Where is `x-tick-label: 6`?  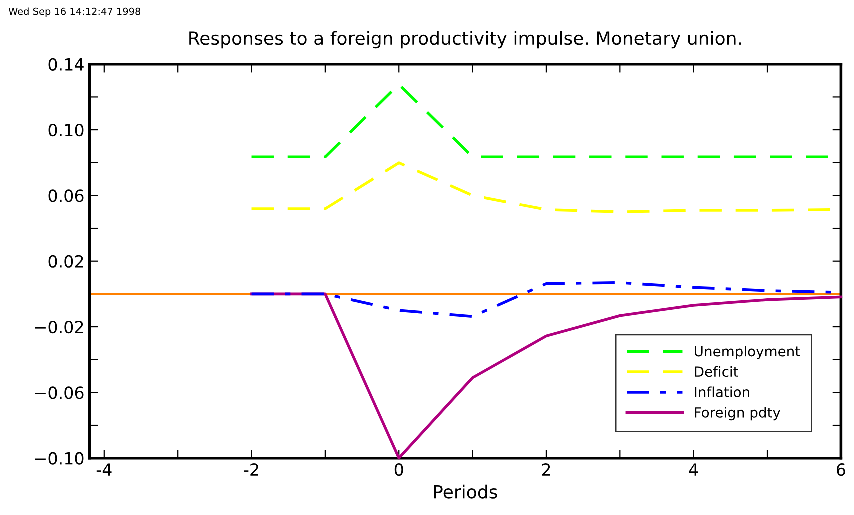
x-tick-label: 6 is located at coordinates (841, 470).